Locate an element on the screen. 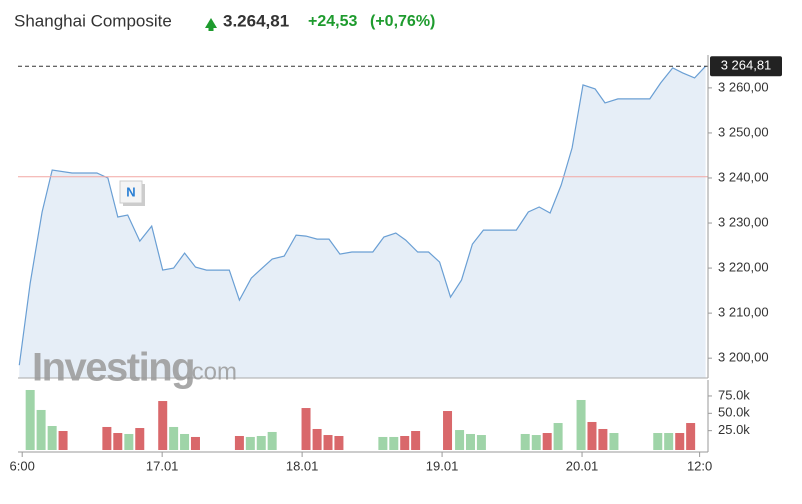 Image resolution: width=802 pixels, height=504 pixels. y-tick-label: 3 260,00 is located at coordinates (743, 86).